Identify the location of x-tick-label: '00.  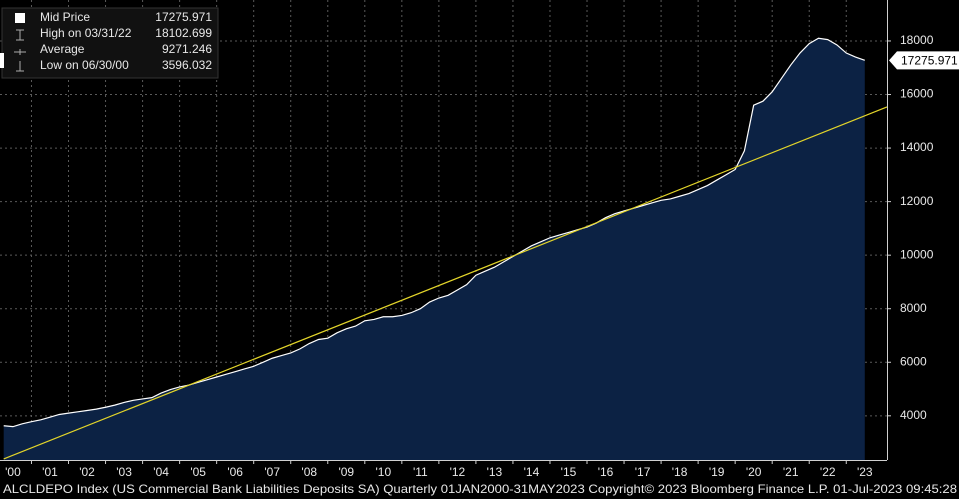
(13, 472).